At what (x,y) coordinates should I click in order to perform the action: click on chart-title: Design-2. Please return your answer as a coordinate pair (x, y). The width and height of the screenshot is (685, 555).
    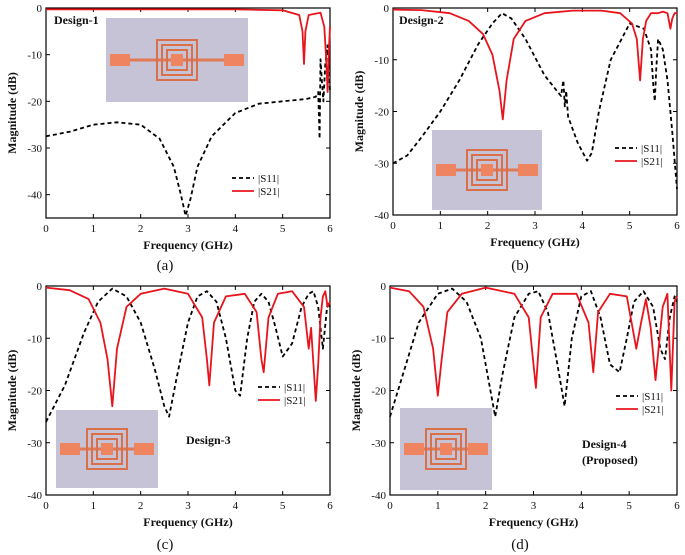
    Looking at the image, I should click on (421, 20).